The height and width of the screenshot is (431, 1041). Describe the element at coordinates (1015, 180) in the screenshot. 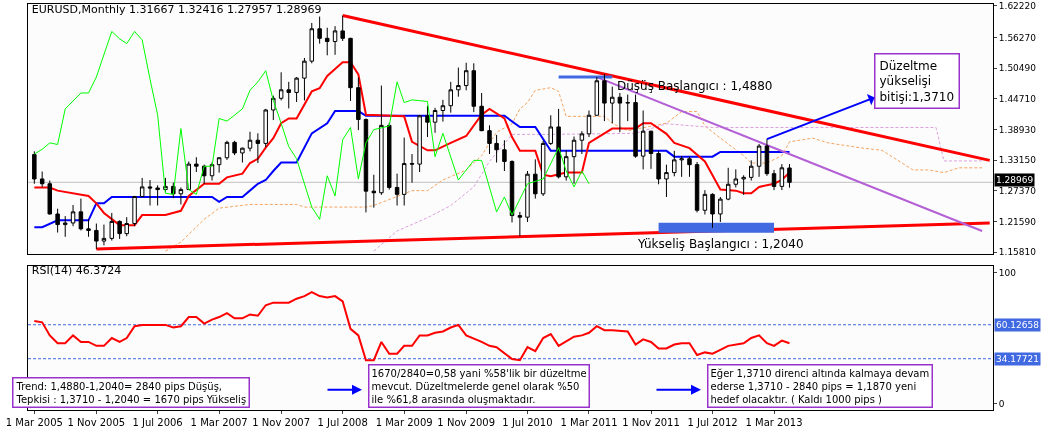

I see `ref-line-label: 1.28969` at that location.